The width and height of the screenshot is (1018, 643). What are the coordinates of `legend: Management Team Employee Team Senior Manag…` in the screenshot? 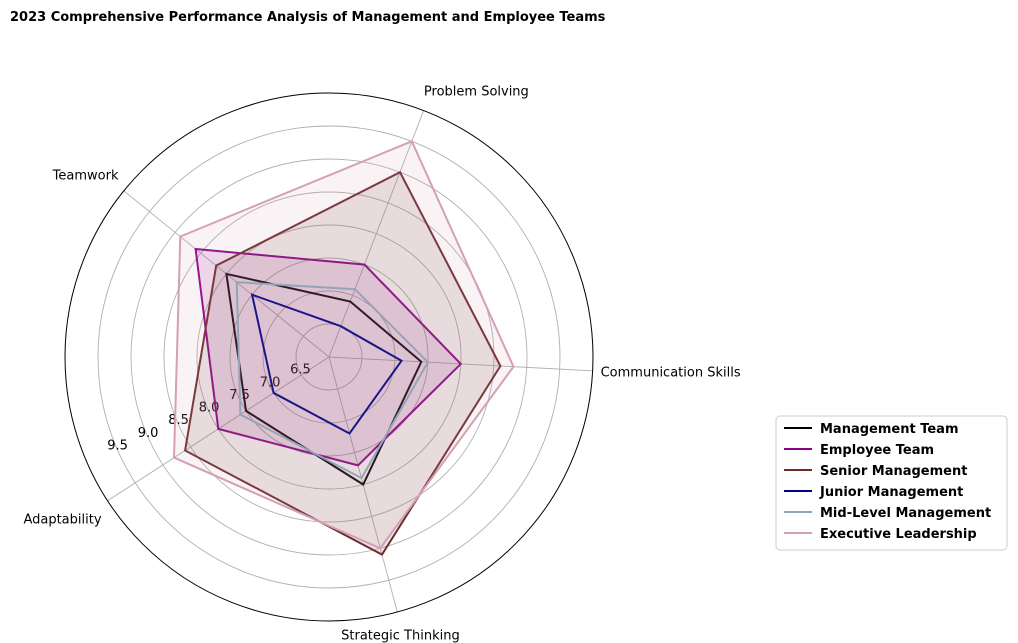 It's located at (891, 483).